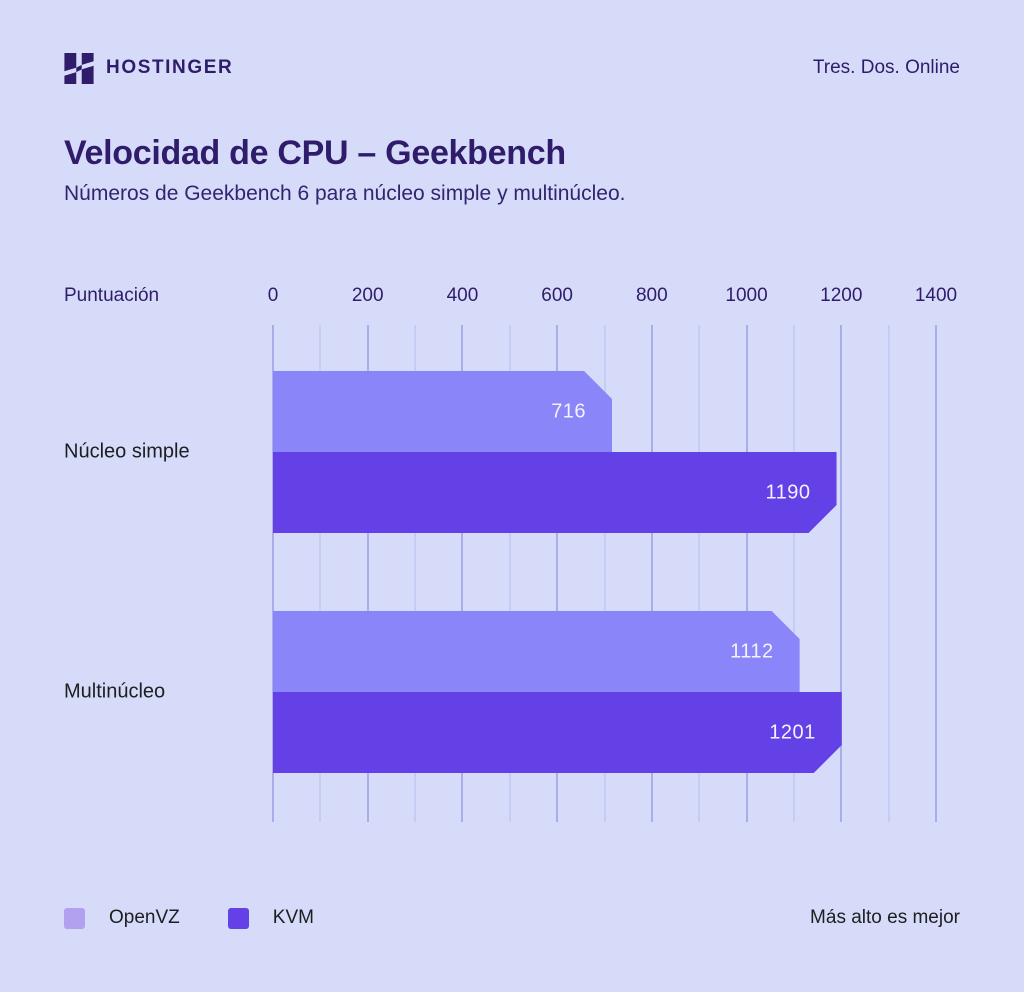 The height and width of the screenshot is (992, 1024). I want to click on axis-tick-0: 0, so click(273, 295).